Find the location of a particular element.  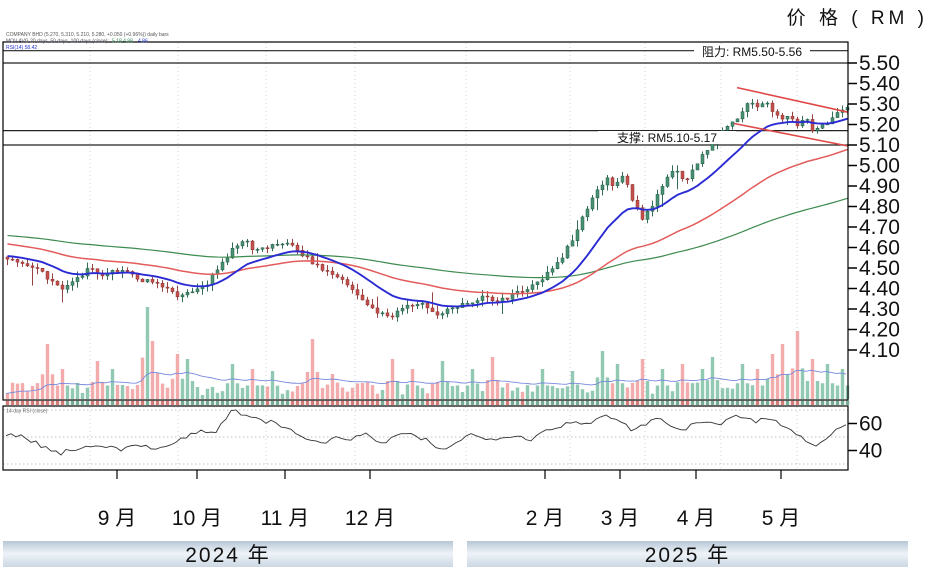

year-label-2025: 2025 年 is located at coordinates (687, 555).